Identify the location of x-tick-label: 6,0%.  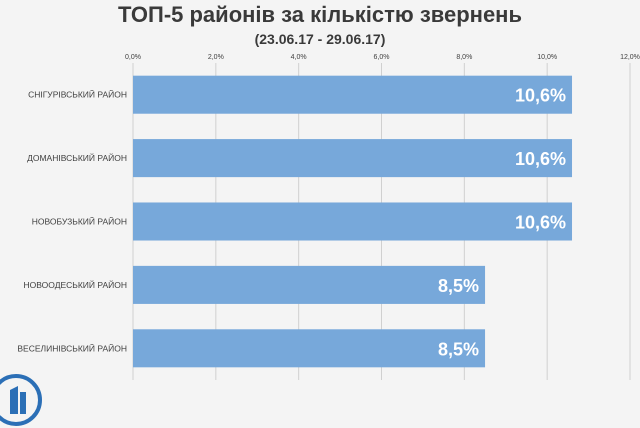
(382, 57).